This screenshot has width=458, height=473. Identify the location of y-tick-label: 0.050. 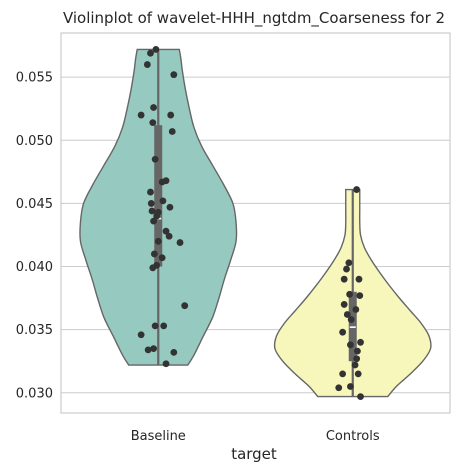
(34, 141).